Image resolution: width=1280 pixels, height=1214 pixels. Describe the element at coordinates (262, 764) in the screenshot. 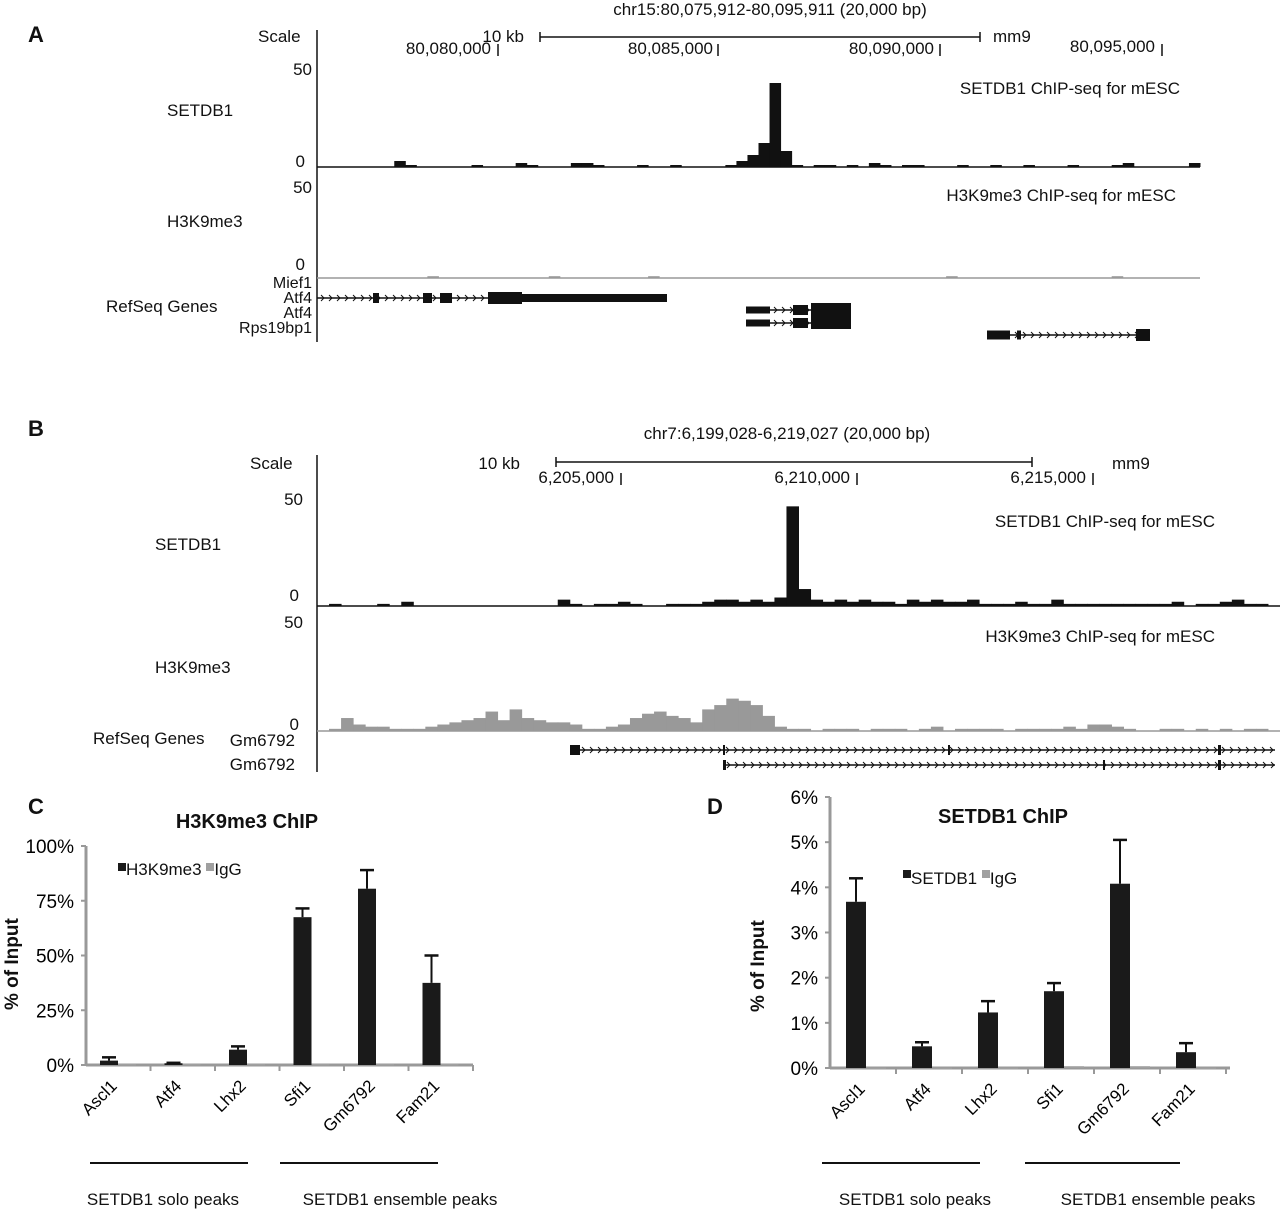

I see `gene-name-gm6792-2: Gm6792` at that location.